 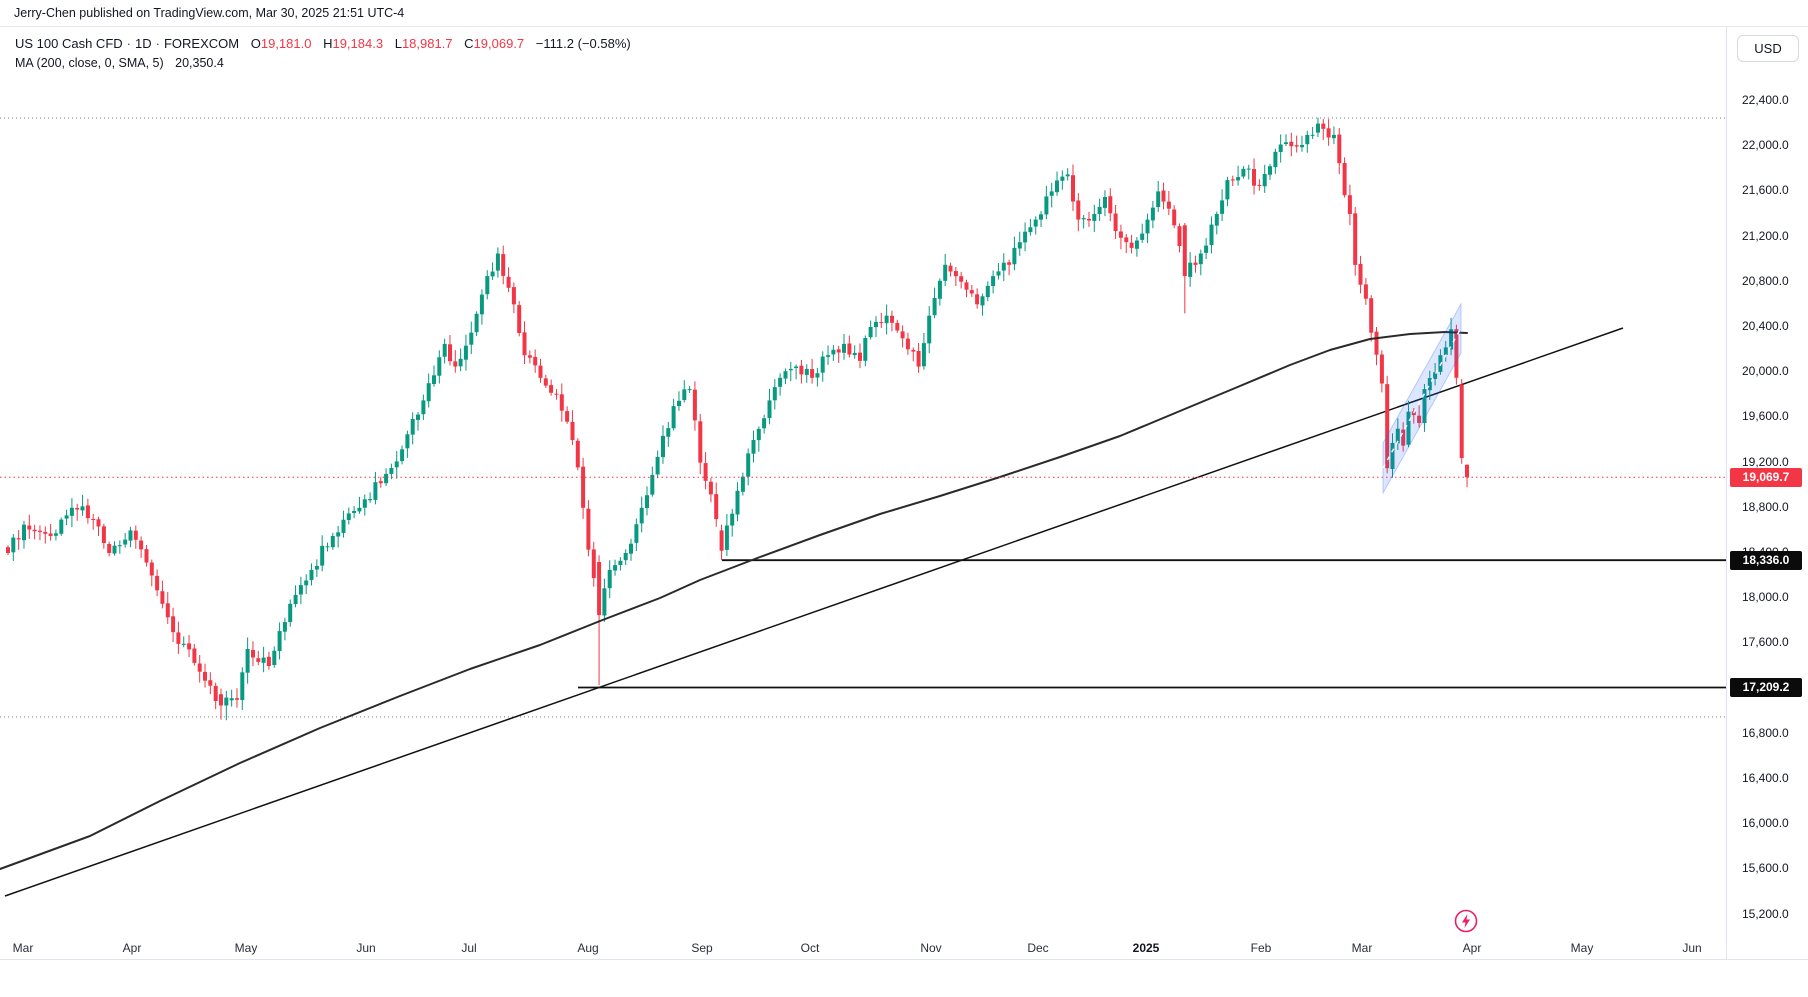 What do you see at coordinates (904, 978) in the screenshot?
I see `footer: TradingView` at bounding box center [904, 978].